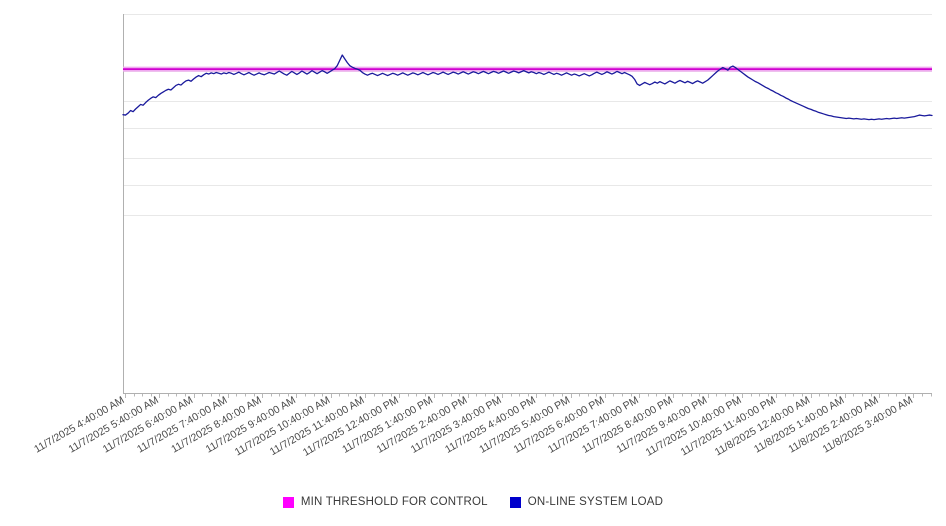  What do you see at coordinates (528, 396) in the screenshot?
I see `x-axis-ticks` at bounding box center [528, 396].